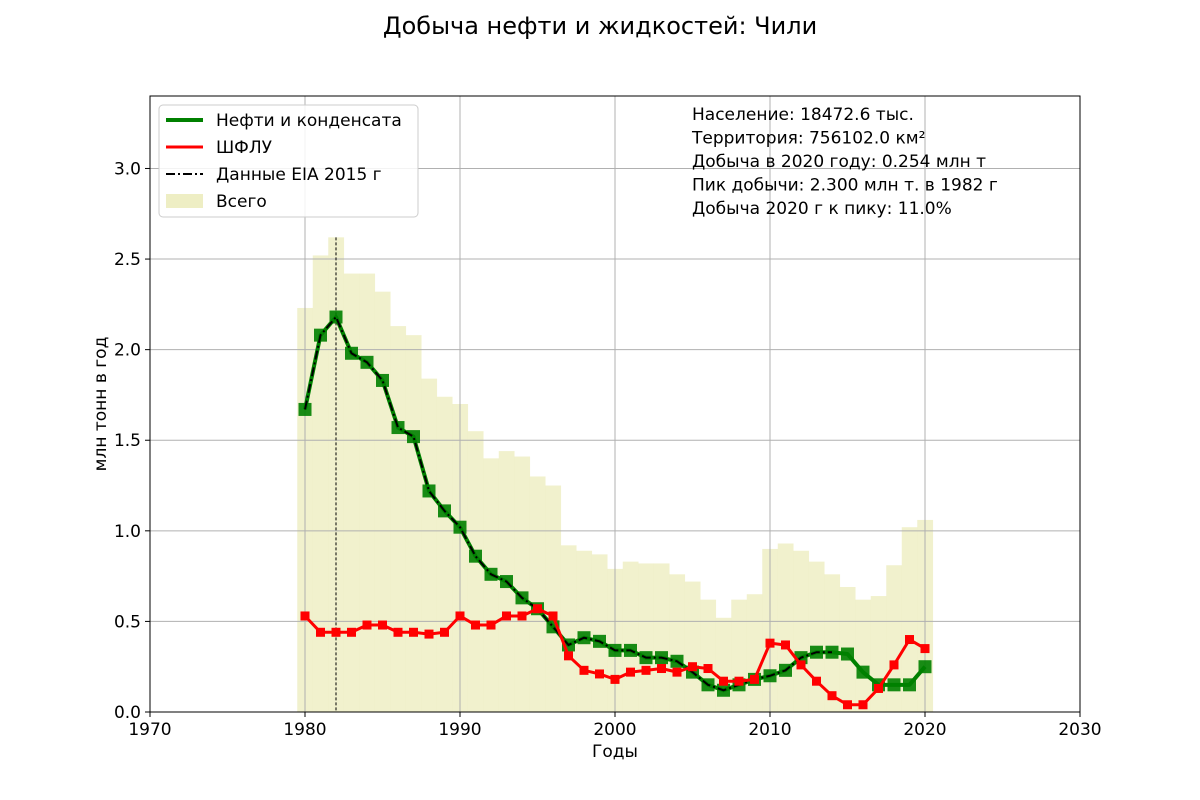 The width and height of the screenshot is (1200, 800). I want to click on info-line: Территория: 756102.0 км², so click(808, 139).